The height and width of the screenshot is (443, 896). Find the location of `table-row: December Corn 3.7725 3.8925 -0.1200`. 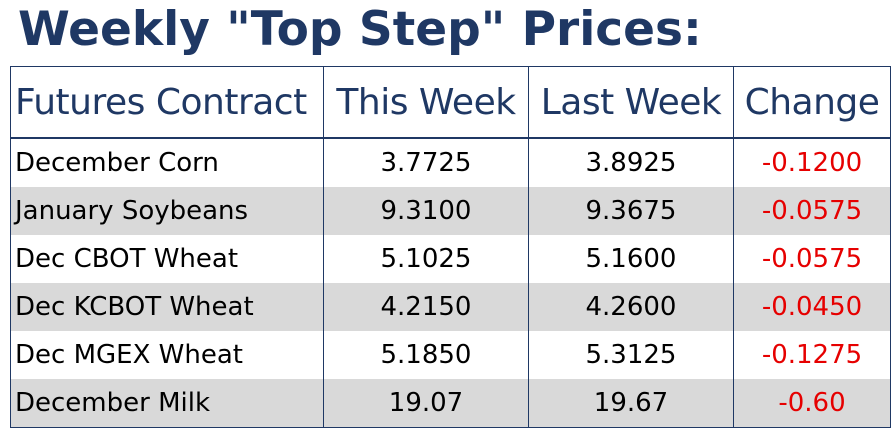

table-row: December Corn 3.7725 3.8925 -0.1200 is located at coordinates (450, 162).